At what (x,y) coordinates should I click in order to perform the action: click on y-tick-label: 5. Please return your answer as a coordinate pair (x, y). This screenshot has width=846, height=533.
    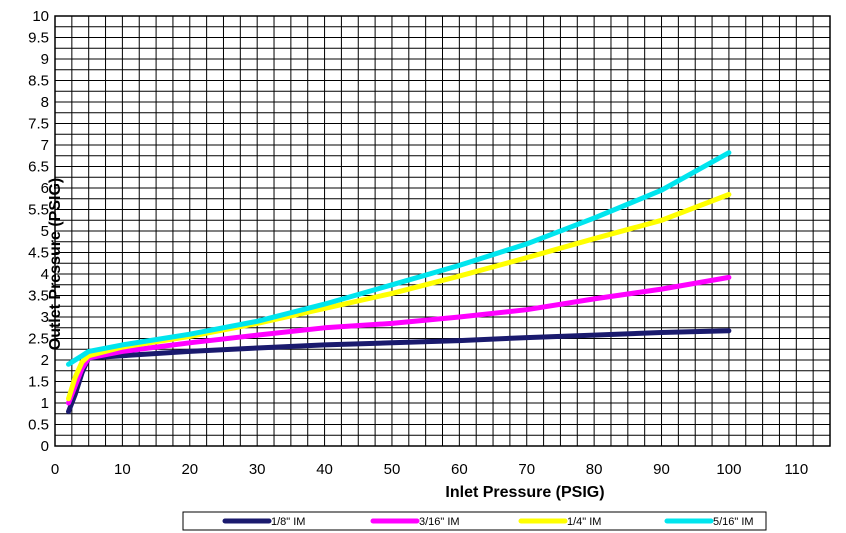
    Looking at the image, I should click on (45, 231).